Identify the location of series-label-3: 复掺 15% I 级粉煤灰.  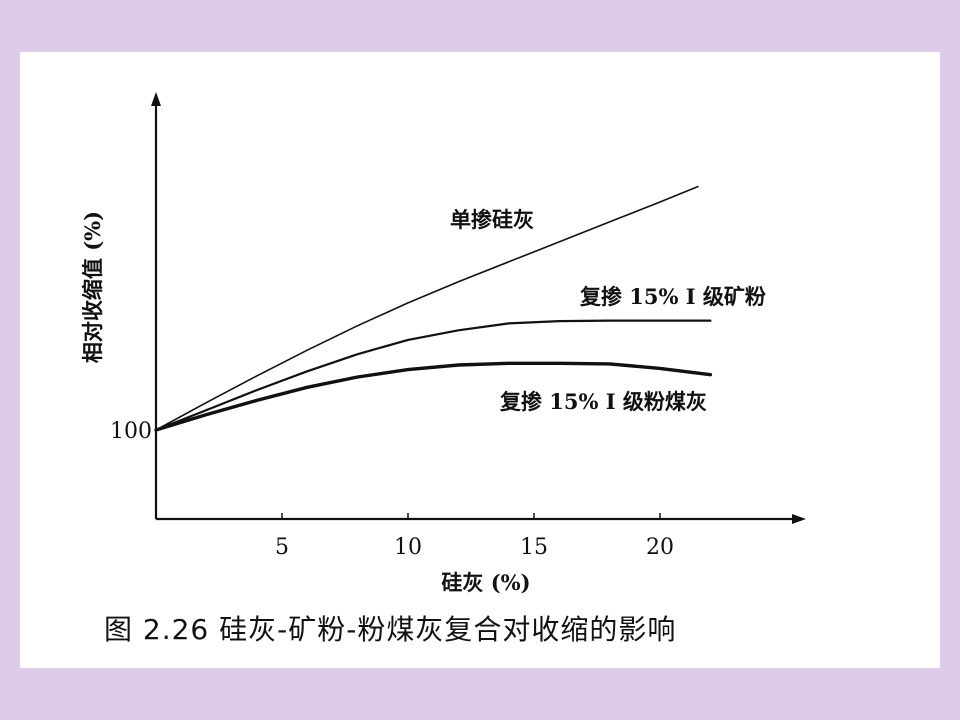
(603, 401).